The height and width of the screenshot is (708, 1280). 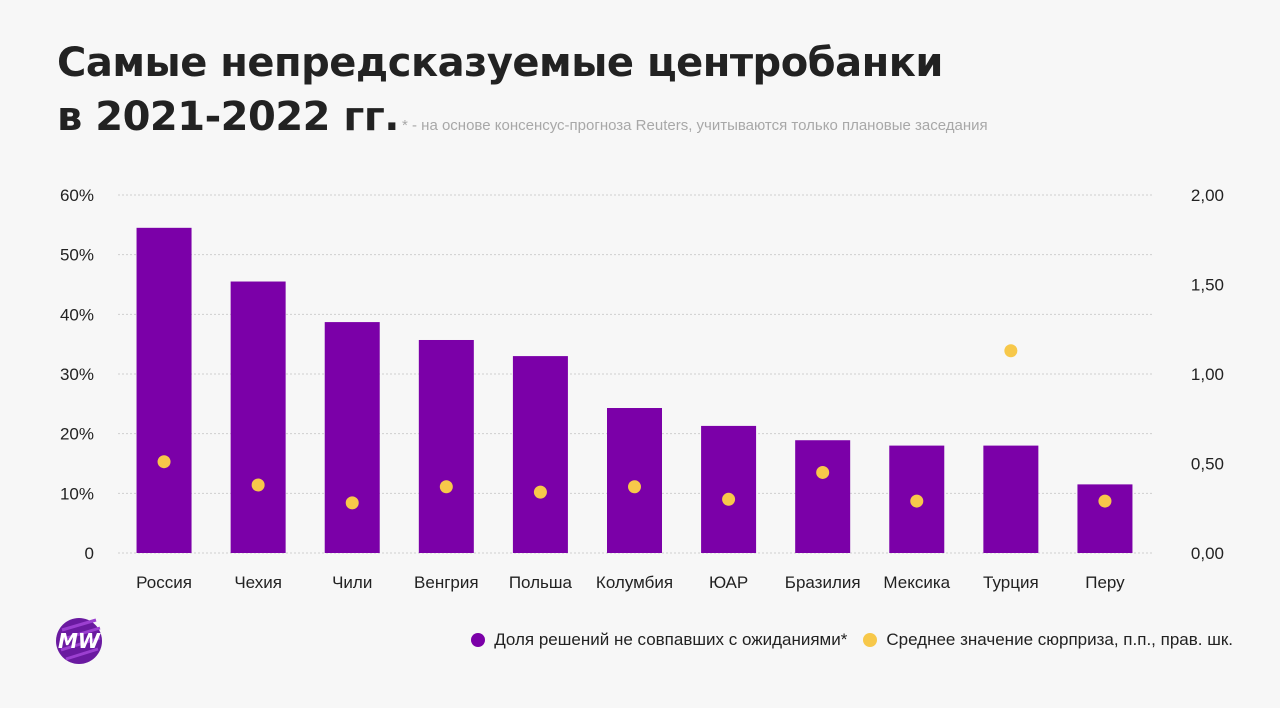 I want to click on legend-bar-label: Доля решений не совпавших с ожиданиями*, so click(x=671, y=639).